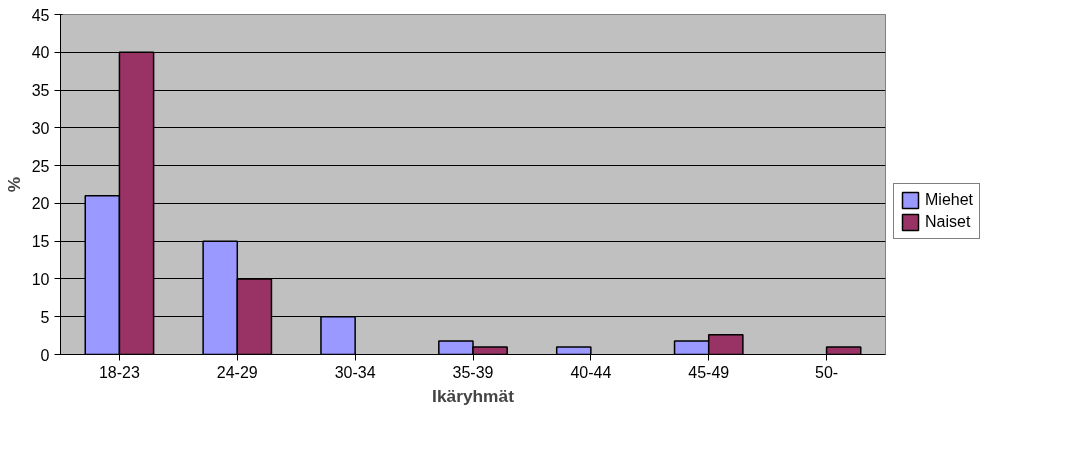 The width and height of the screenshot is (1077, 466). I want to click on y-tick-label: 40, so click(40, 53).